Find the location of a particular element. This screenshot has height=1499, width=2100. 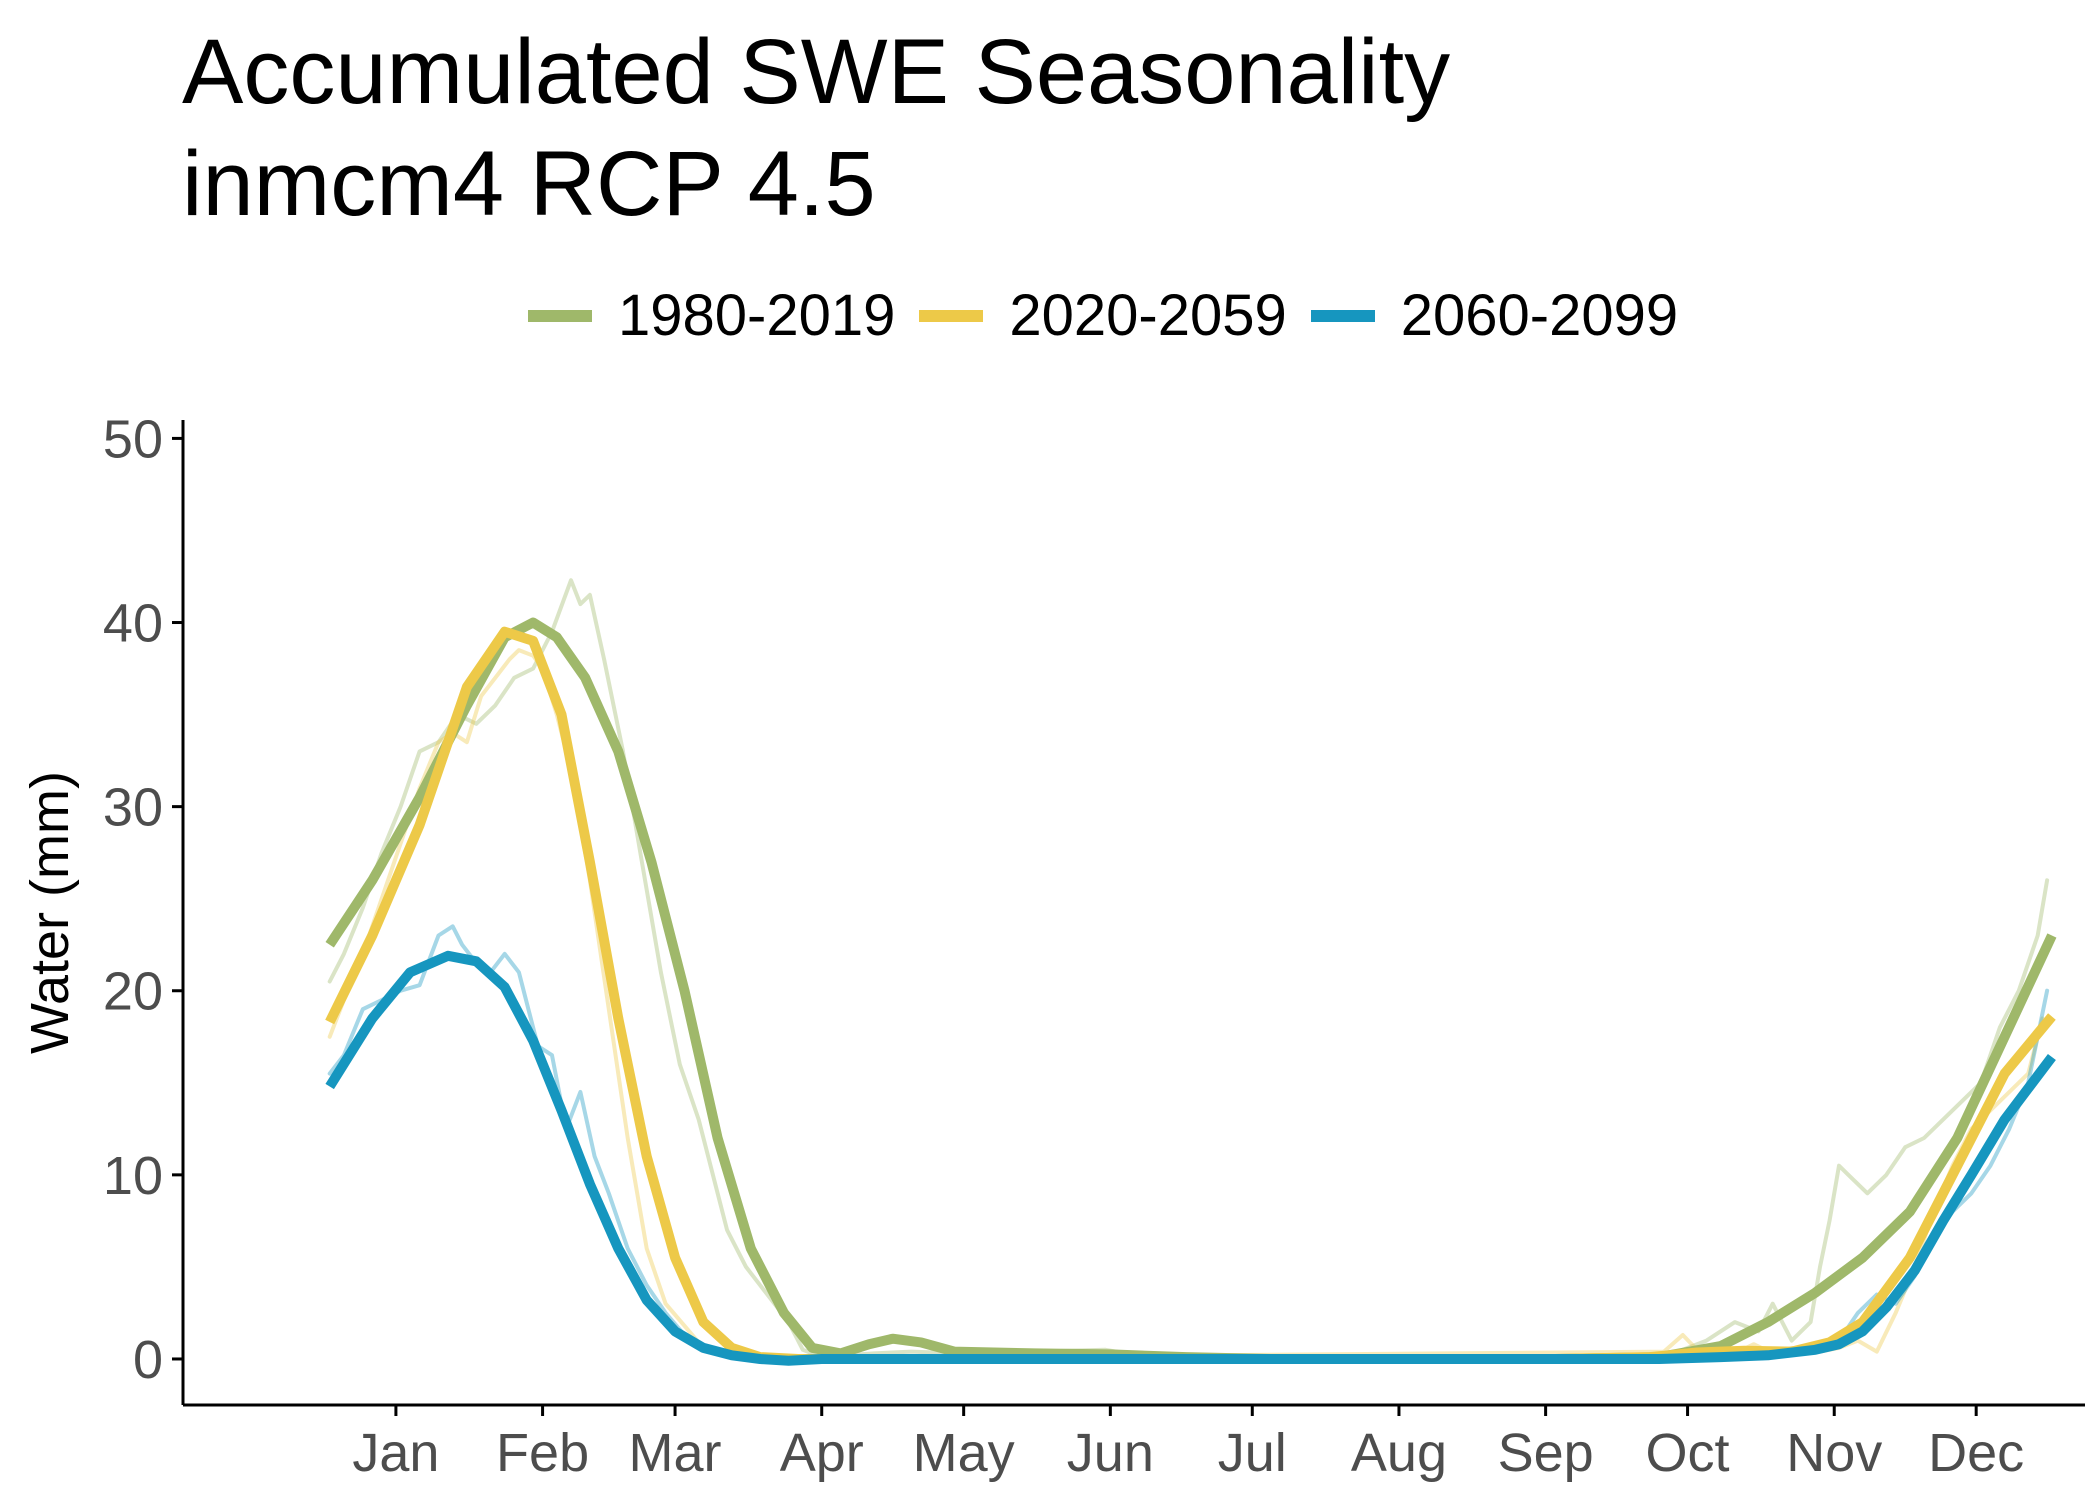

x-tick-label: May is located at coordinates (964, 1453).